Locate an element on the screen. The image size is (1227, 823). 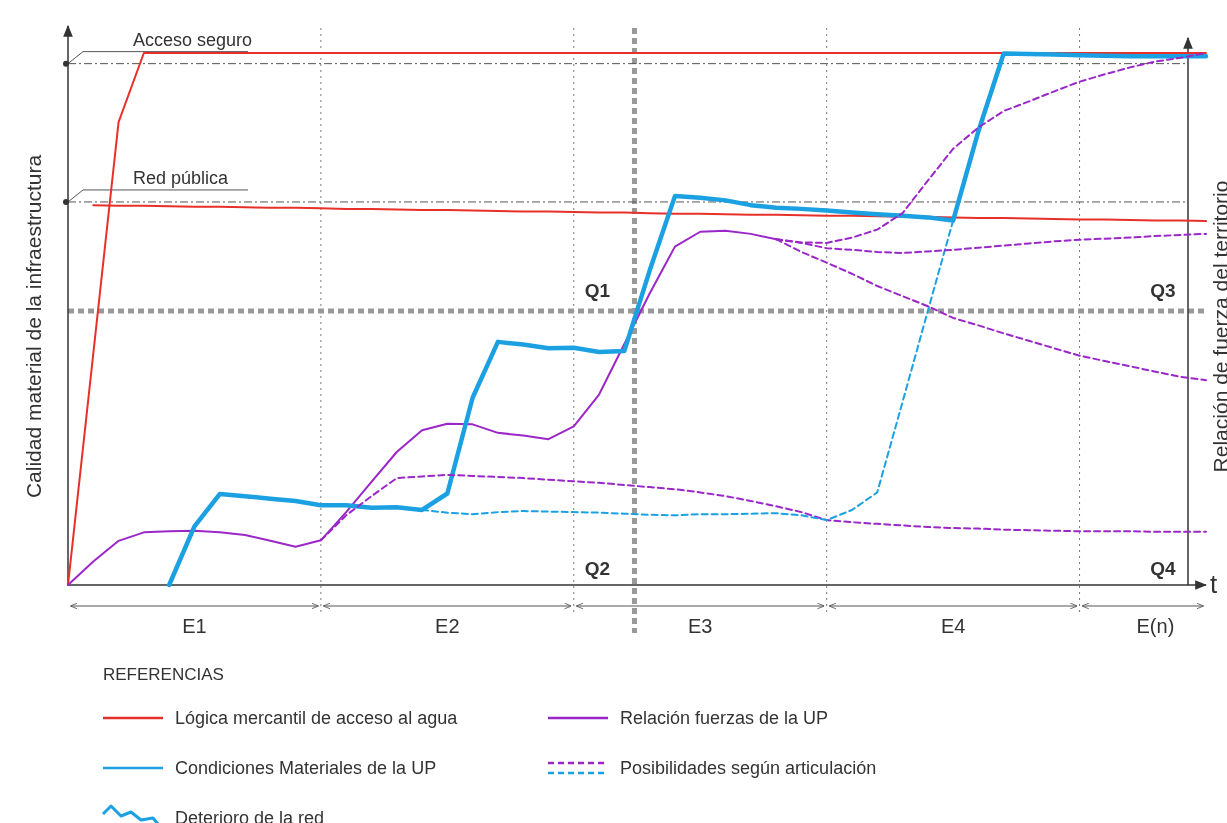
x-tick-label: E2 is located at coordinates (447, 626).